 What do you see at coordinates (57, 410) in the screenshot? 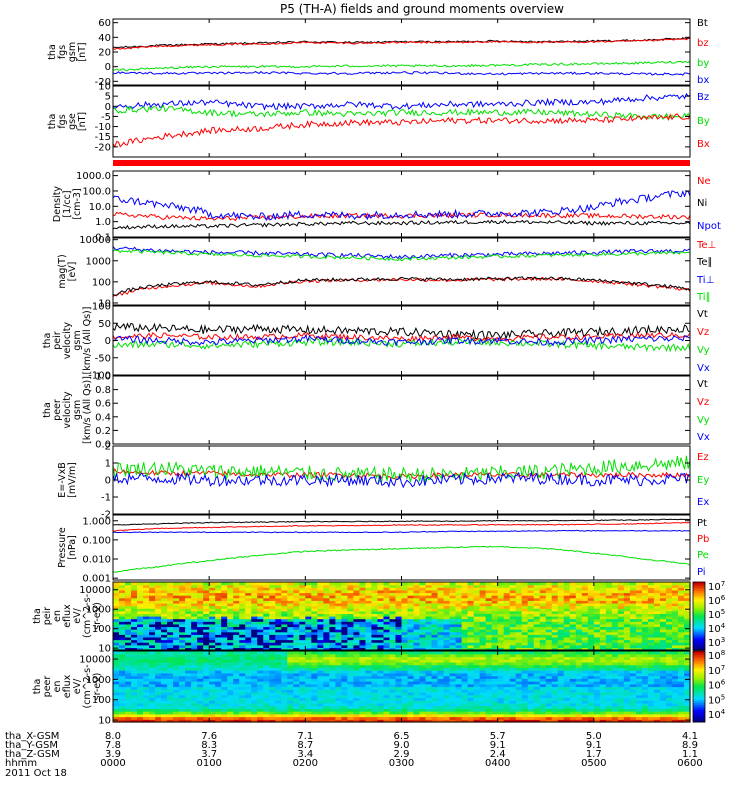
I see `y-axis-label: peer` at bounding box center [57, 410].